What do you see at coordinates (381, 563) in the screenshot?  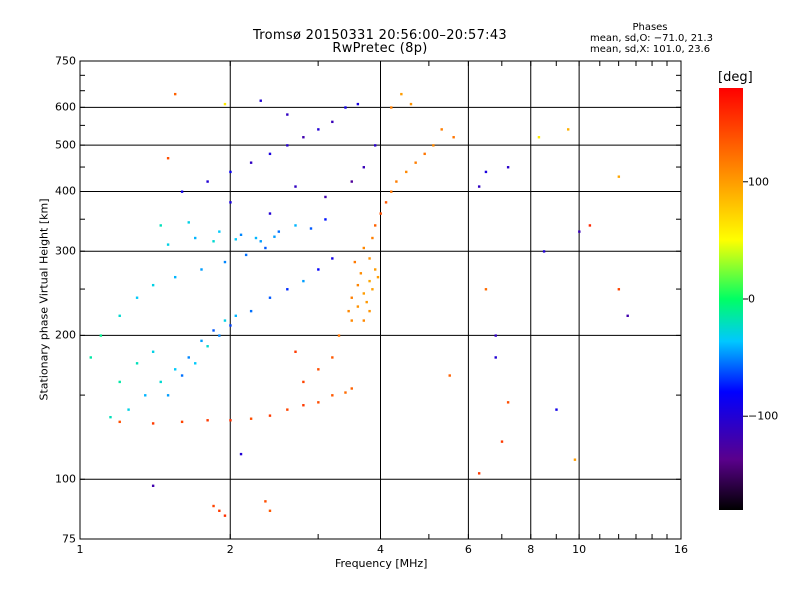 I see `x-axis-label: Frequency [MHz]` at bounding box center [381, 563].